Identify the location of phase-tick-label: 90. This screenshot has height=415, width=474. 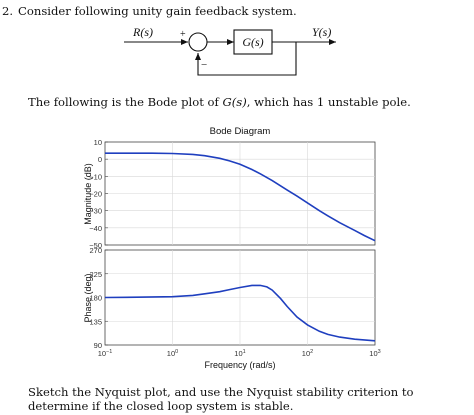
(98, 345).